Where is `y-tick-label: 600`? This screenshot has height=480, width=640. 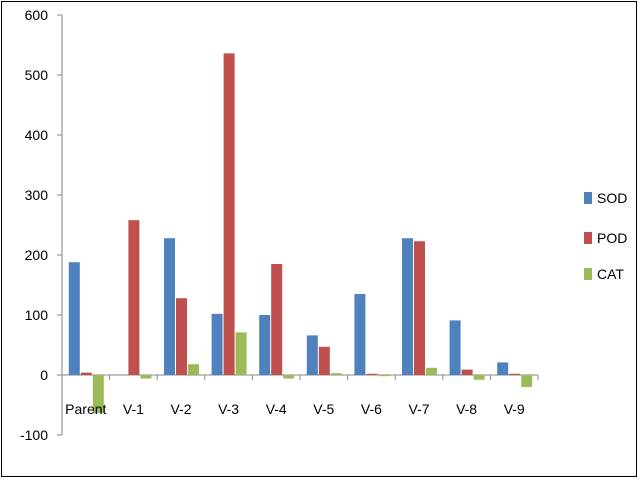
y-tick-label: 600 is located at coordinates (37, 15).